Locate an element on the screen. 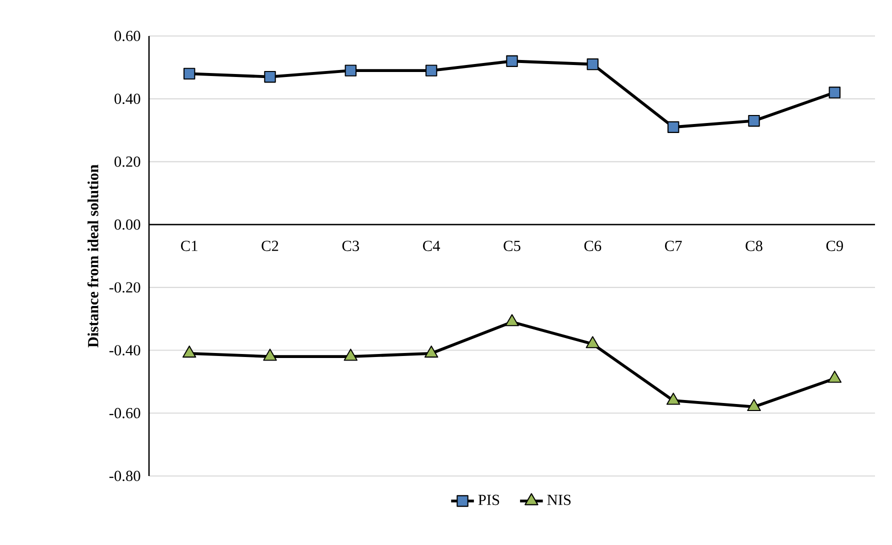 Image resolution: width=892 pixels, height=545 pixels. legend-label: PIS is located at coordinates (489, 500).